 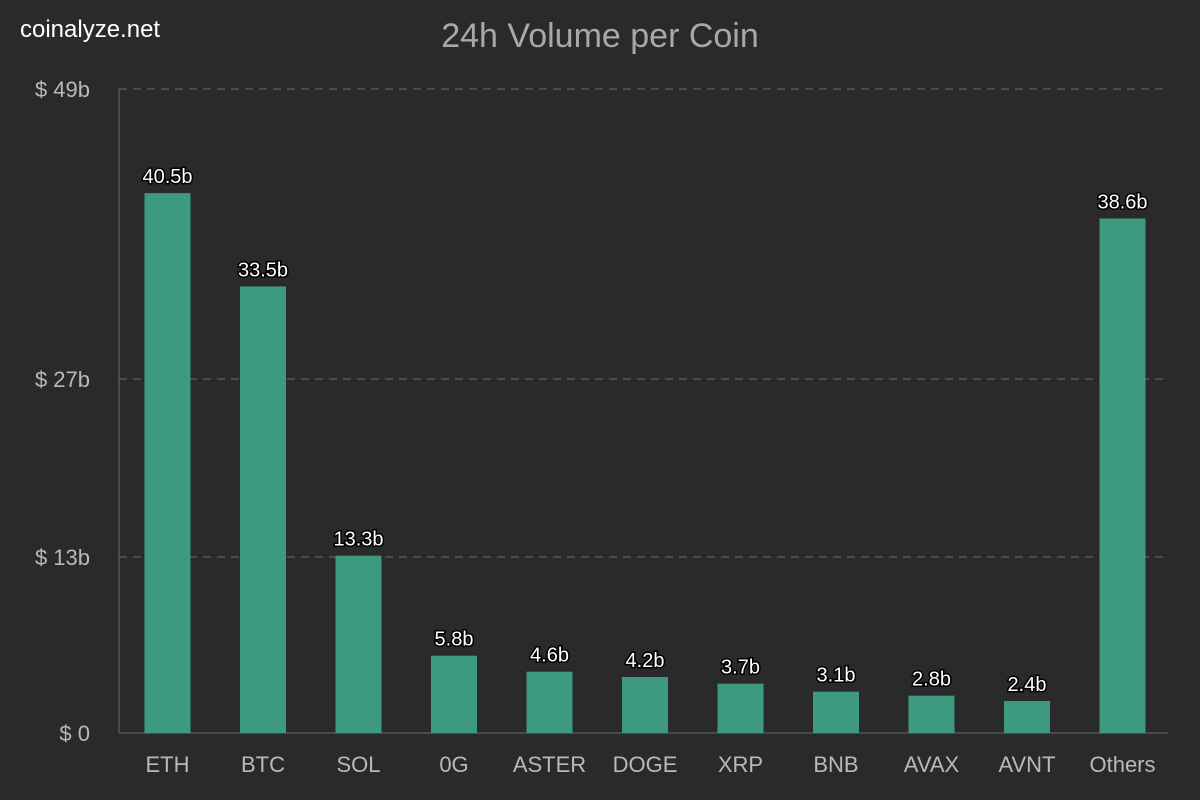 What do you see at coordinates (549, 702) in the screenshot?
I see `bar-aster` at bounding box center [549, 702].